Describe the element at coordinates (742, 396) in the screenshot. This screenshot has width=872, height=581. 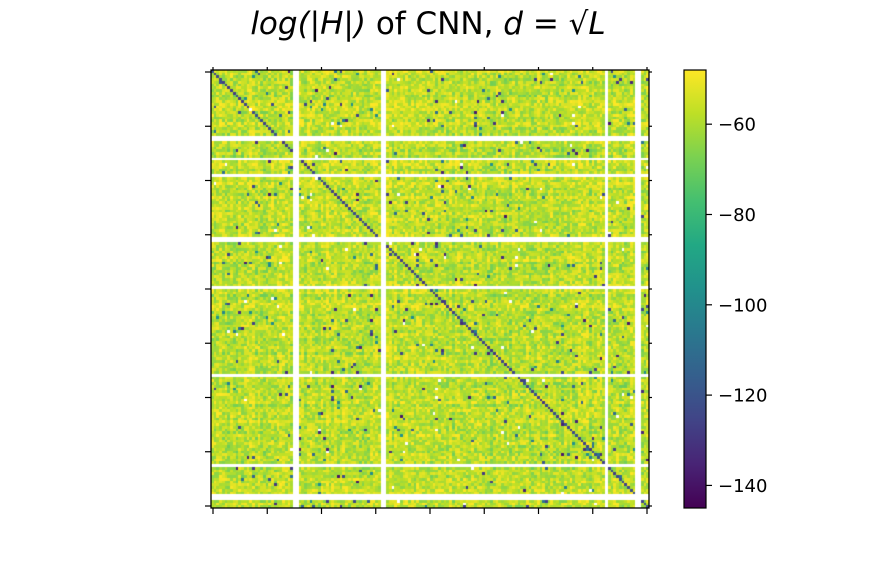
I see `colorbar-tick-label: −120` at that location.